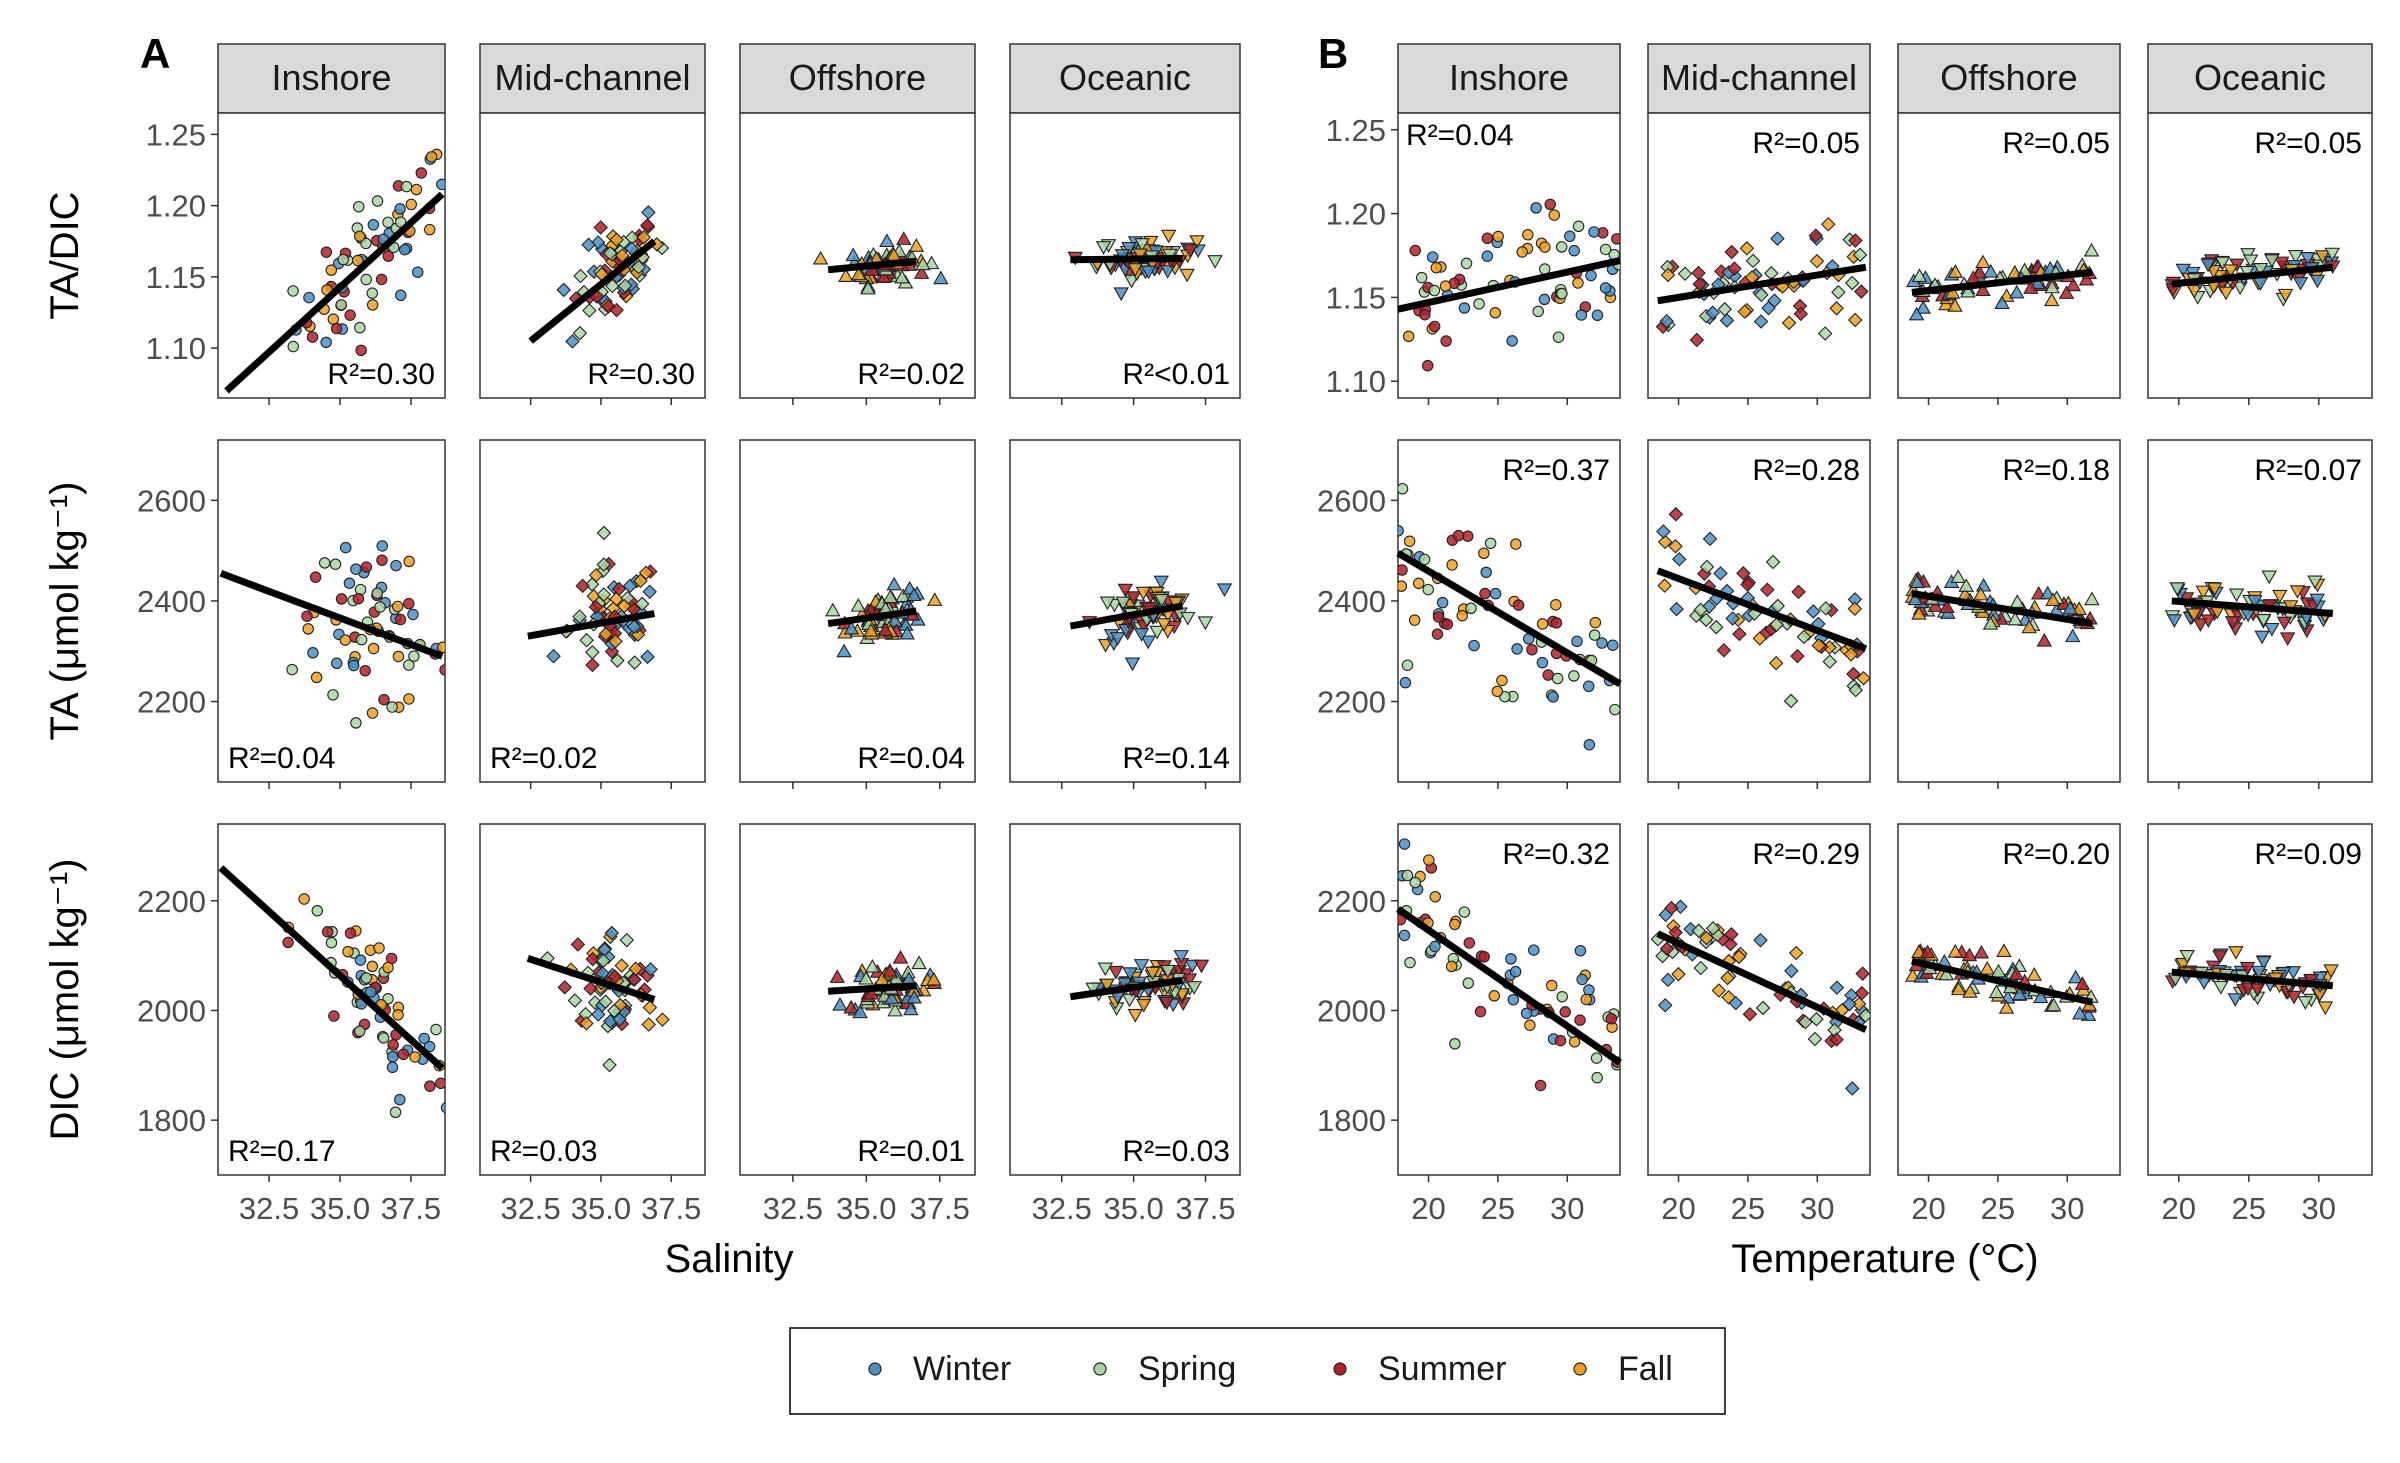  What do you see at coordinates (1351, 1010) in the screenshot?
I see `y-tick-label: 2000` at bounding box center [1351, 1010].